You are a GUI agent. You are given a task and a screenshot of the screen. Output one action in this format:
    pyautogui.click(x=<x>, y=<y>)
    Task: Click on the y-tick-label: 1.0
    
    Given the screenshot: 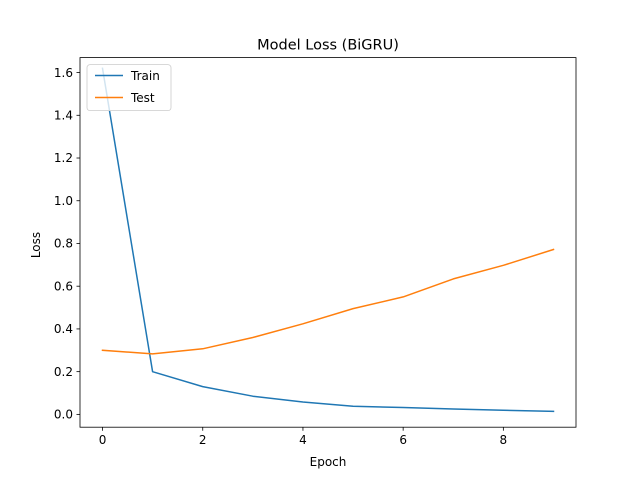 What is the action you would take?
    pyautogui.click(x=63, y=201)
    